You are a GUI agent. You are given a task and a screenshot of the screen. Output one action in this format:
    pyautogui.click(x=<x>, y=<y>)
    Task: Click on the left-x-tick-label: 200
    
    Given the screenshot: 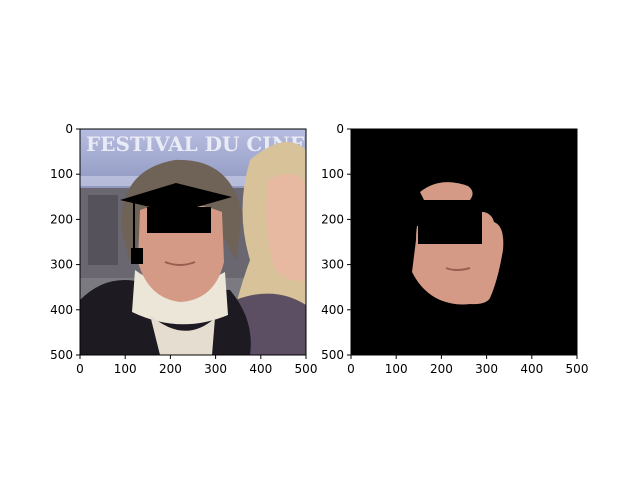 What is the action you would take?
    pyautogui.click(x=170, y=369)
    